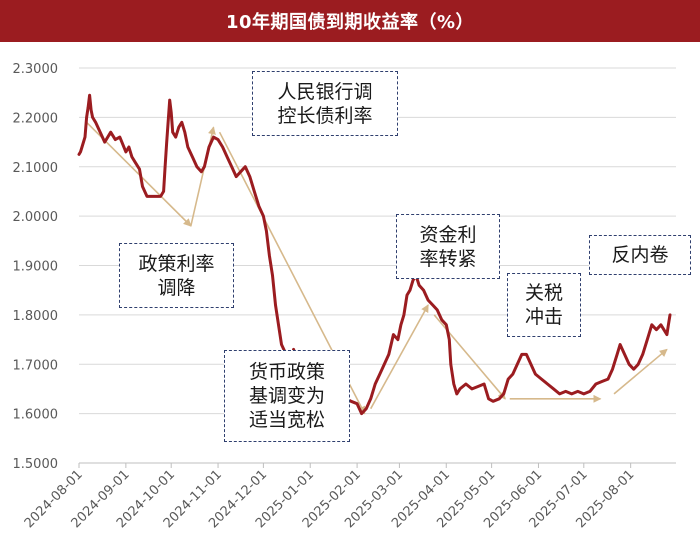  I want to click on annotation-funding-tightening: 资金利 率转紧, so click(448, 246).